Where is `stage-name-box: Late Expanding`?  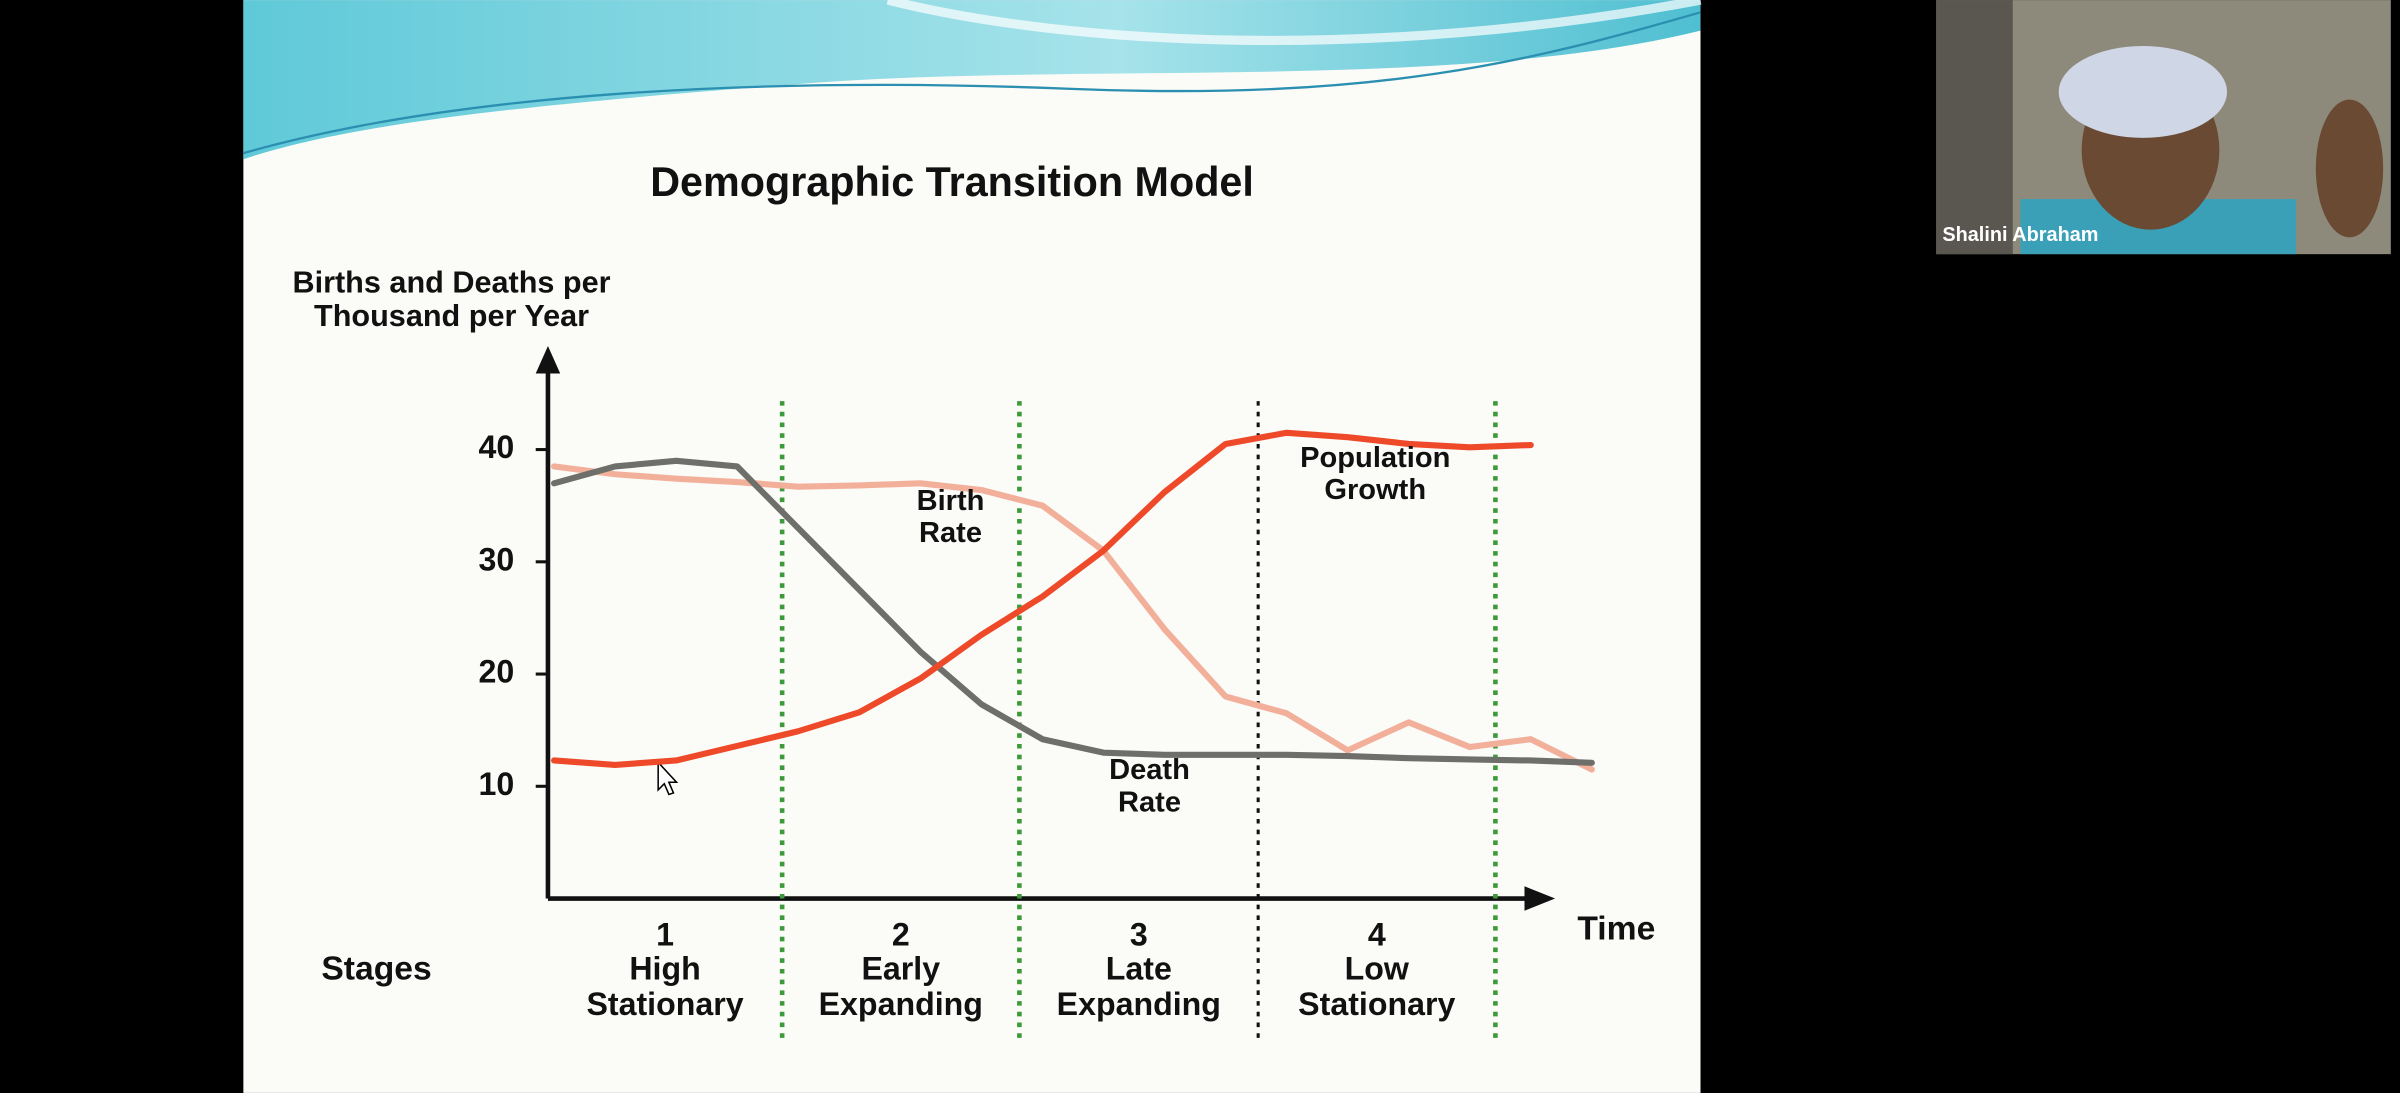 stage-name-box: Late Expanding is located at coordinates (1138, 987).